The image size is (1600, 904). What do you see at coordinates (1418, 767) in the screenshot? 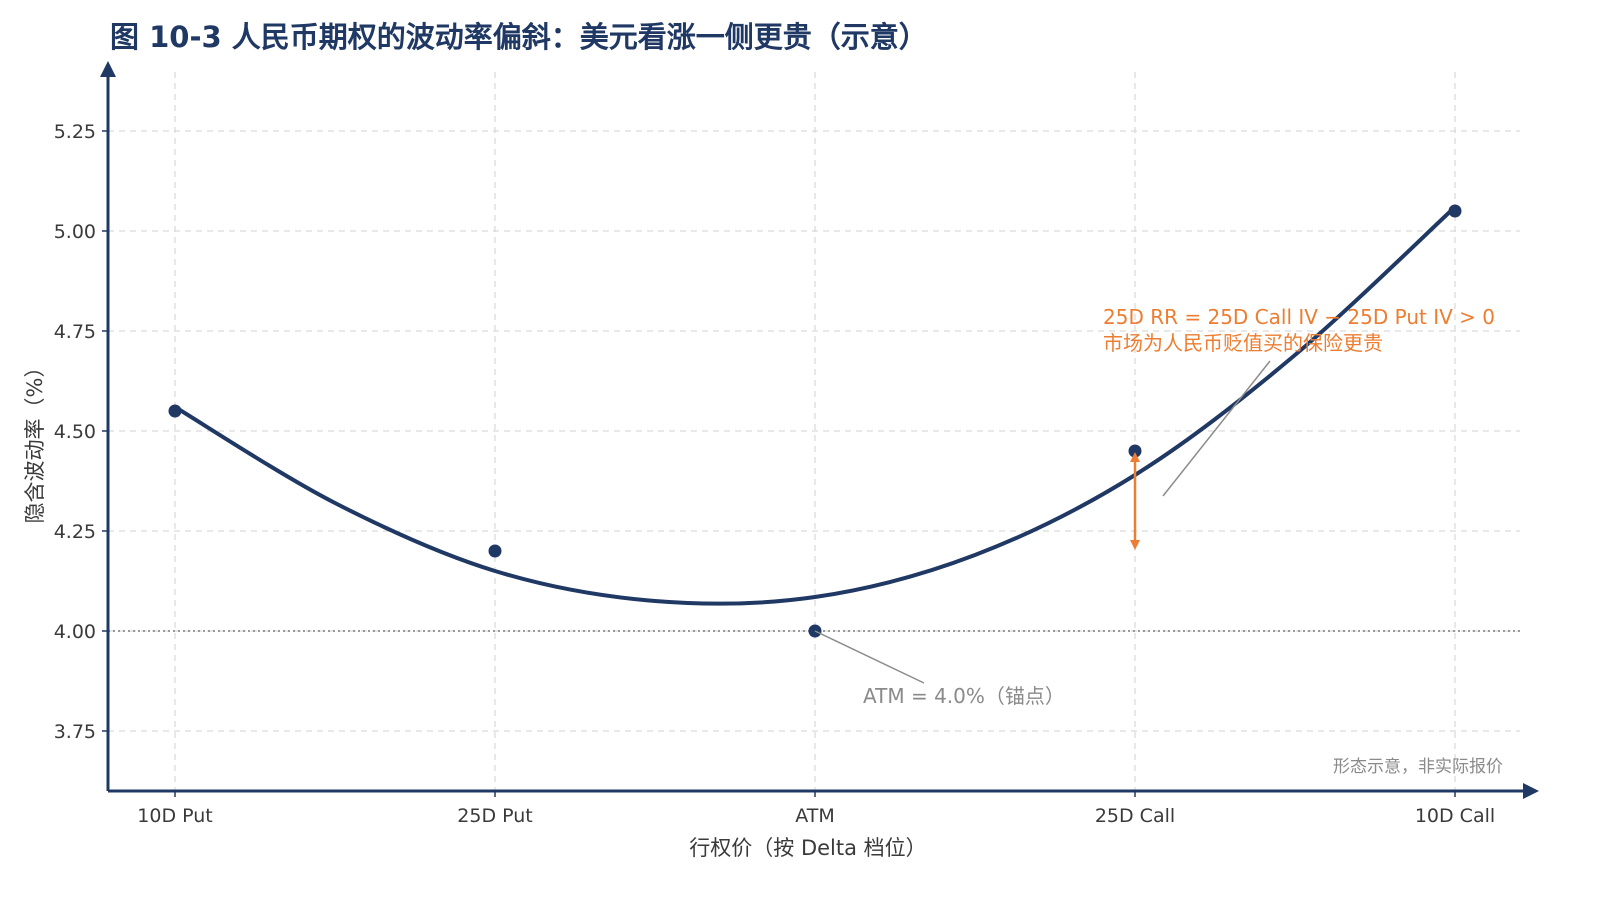
I see `footnote: 形态示意，非实际报价` at bounding box center [1418, 767].